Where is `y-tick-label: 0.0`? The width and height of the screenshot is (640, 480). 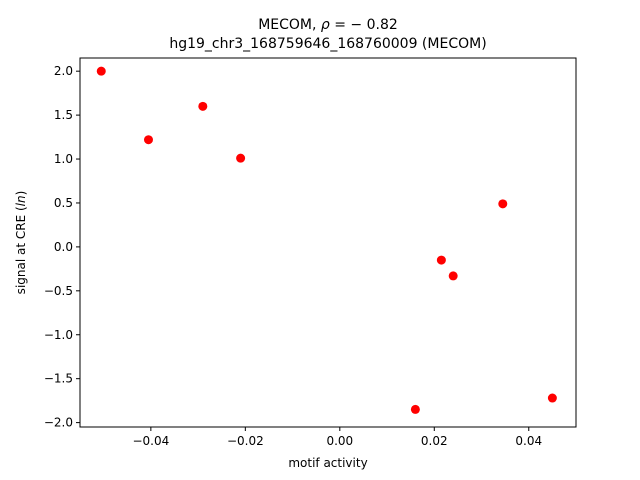 y-tick-label: 0.0 is located at coordinates (63, 247).